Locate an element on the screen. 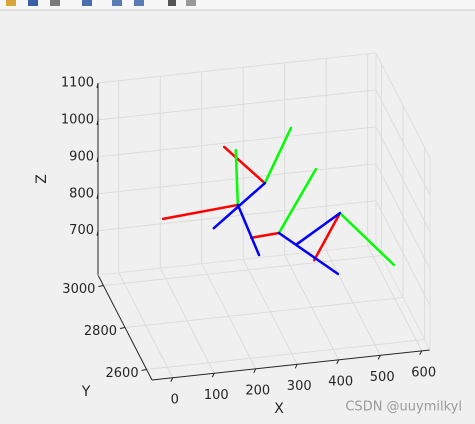 This screenshot has width=475, height=424. watermark: CSDN @uuymilkyl is located at coordinates (403, 407).